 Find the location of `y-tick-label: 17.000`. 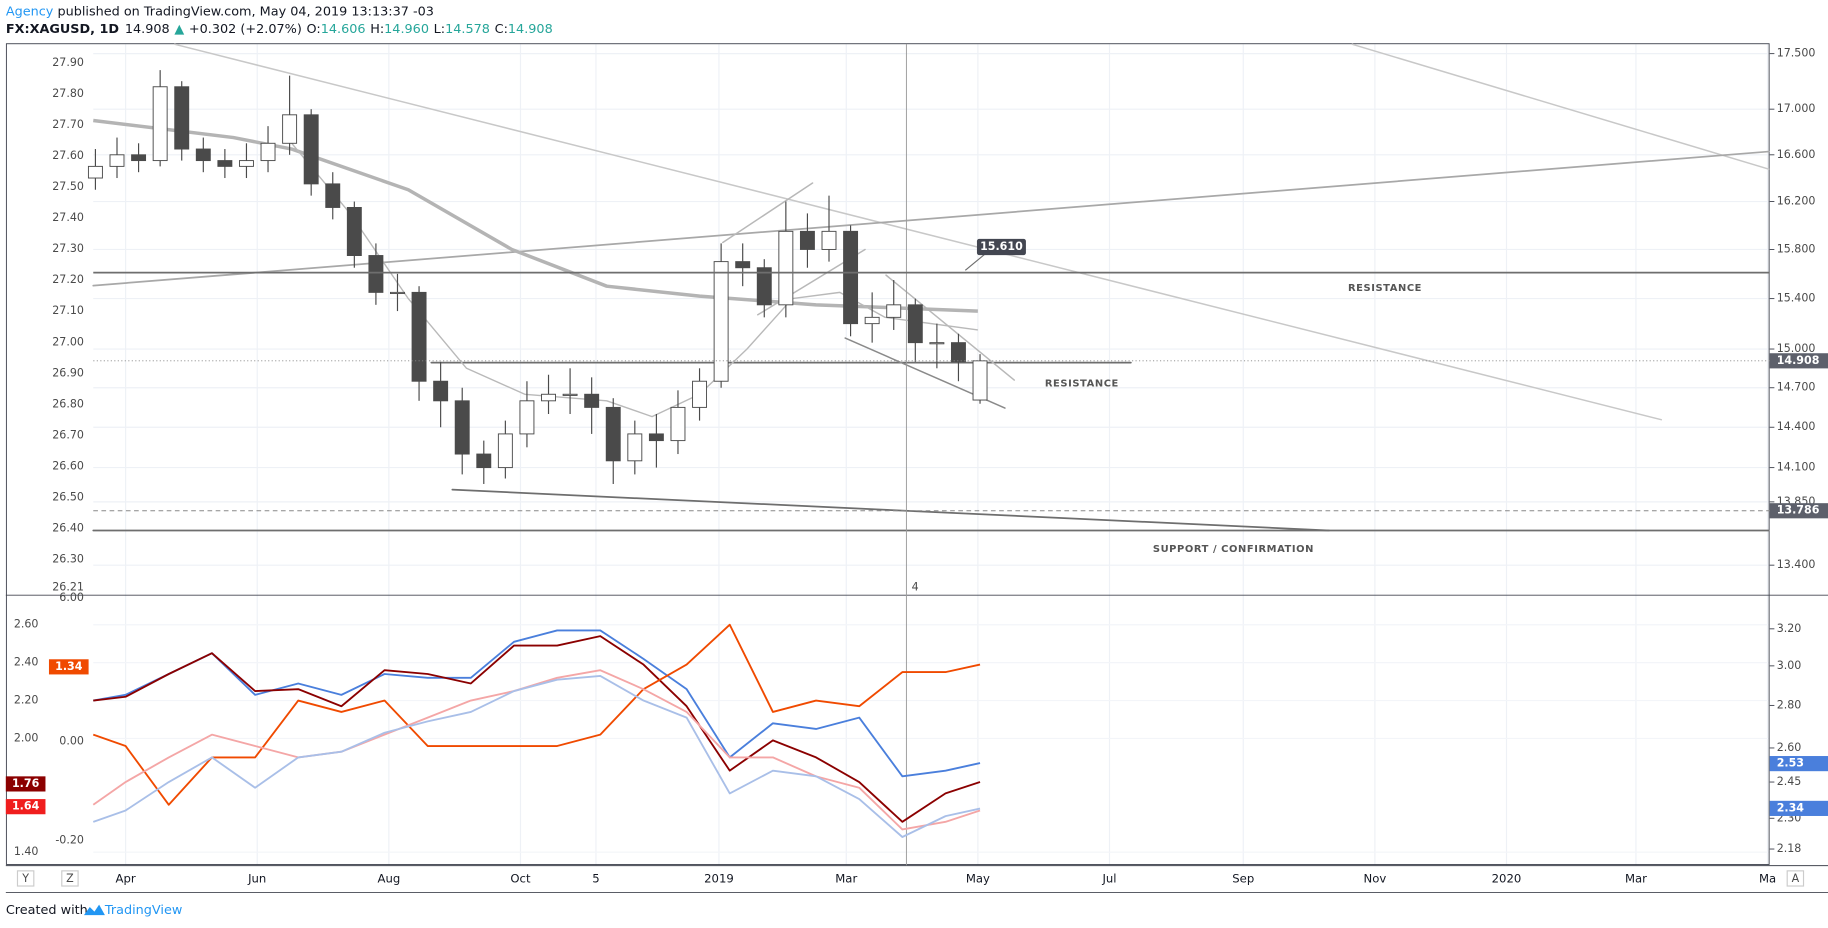

y-tick-label: 17.000 is located at coordinates (1796, 108).